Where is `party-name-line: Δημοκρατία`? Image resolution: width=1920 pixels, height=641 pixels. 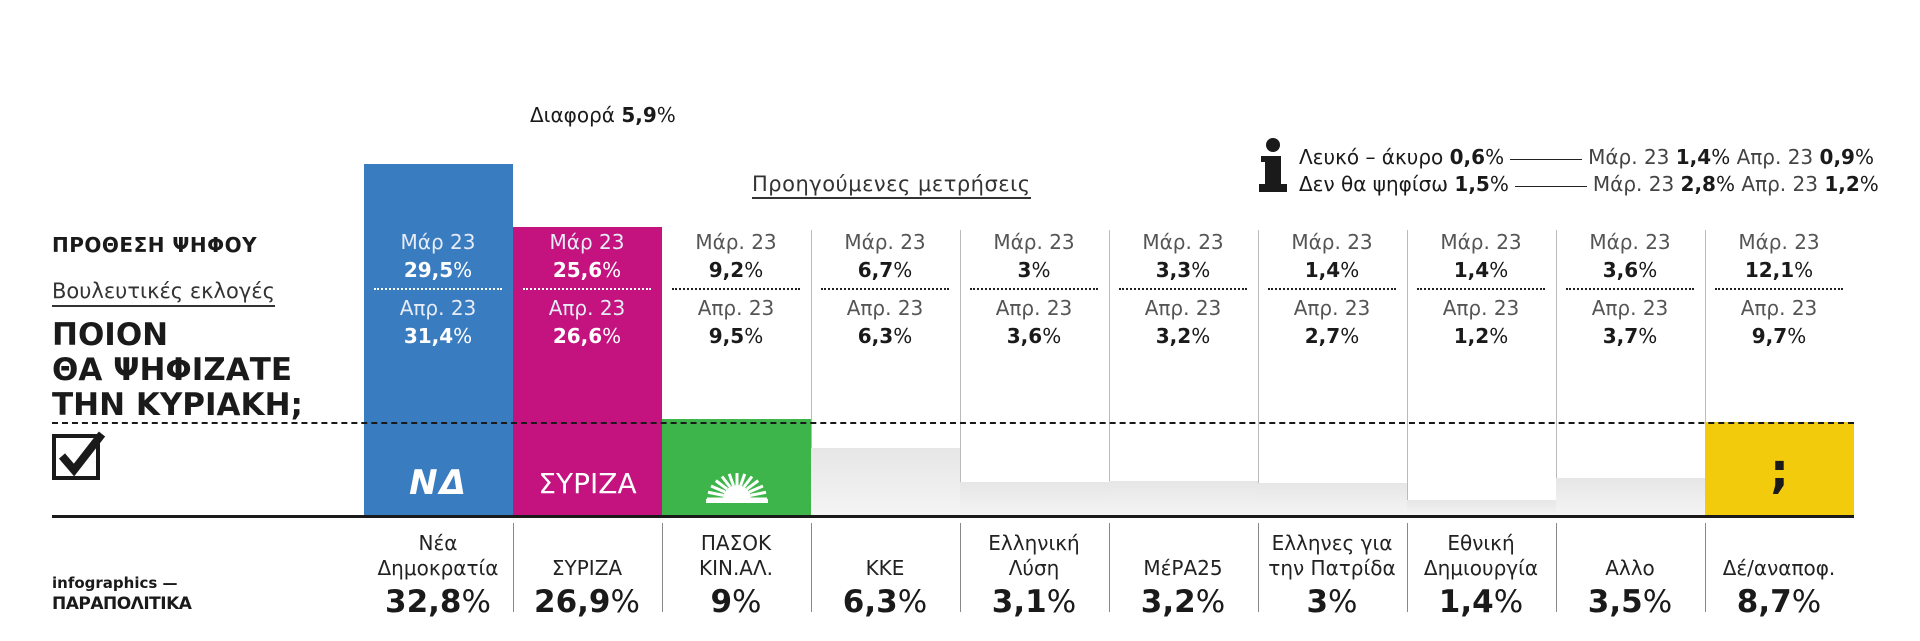 party-name-line: Δημοκρατία is located at coordinates (438, 568).